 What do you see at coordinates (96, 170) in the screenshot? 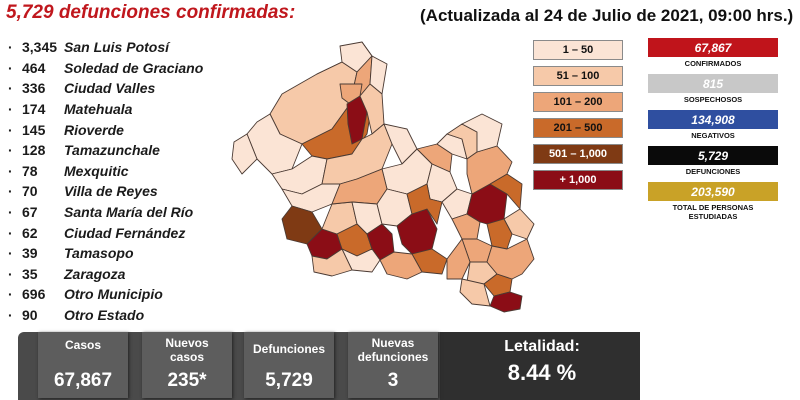
I see `municipality-name: Mexquitic` at bounding box center [96, 170].